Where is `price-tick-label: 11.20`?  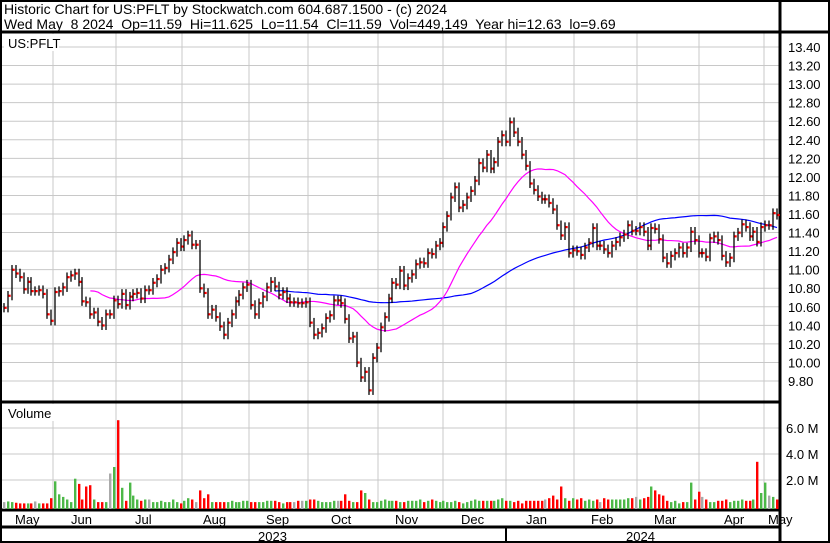 price-tick-label: 11.20 is located at coordinates (804, 251).